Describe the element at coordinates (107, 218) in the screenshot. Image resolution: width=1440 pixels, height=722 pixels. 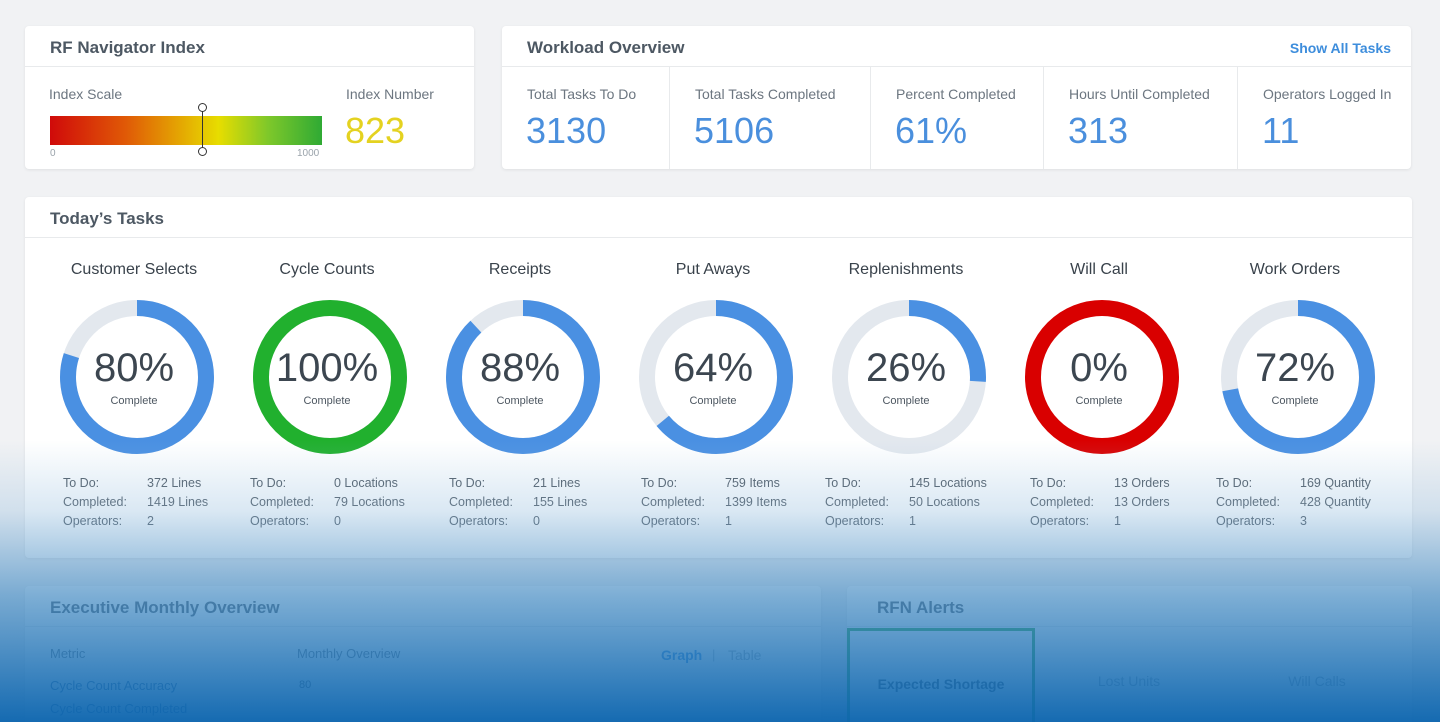
I see `todays-tasks-title: Today’s Tasks` at that location.